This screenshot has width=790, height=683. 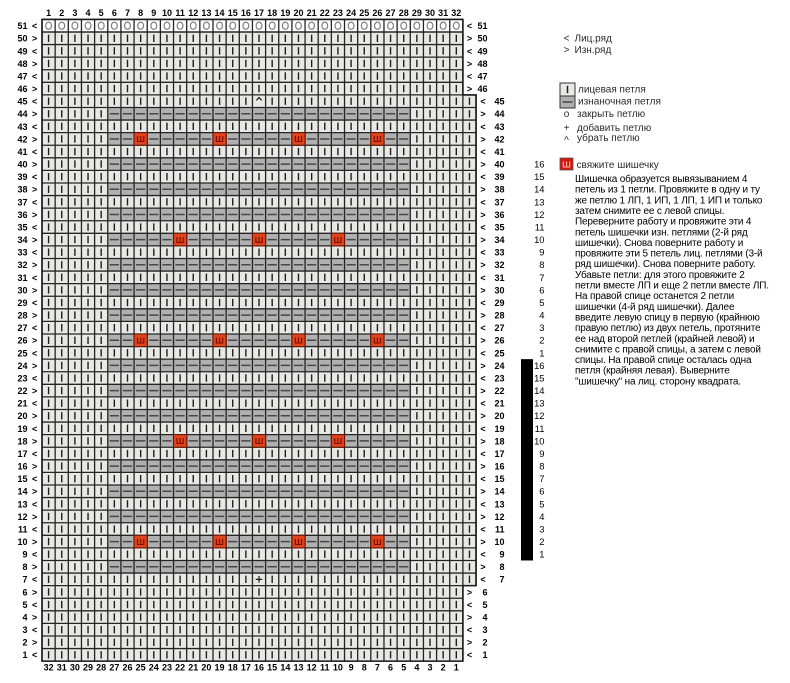 What do you see at coordinates (22, 353) in the screenshot?
I see `svg-text: 25` at bounding box center [22, 353].